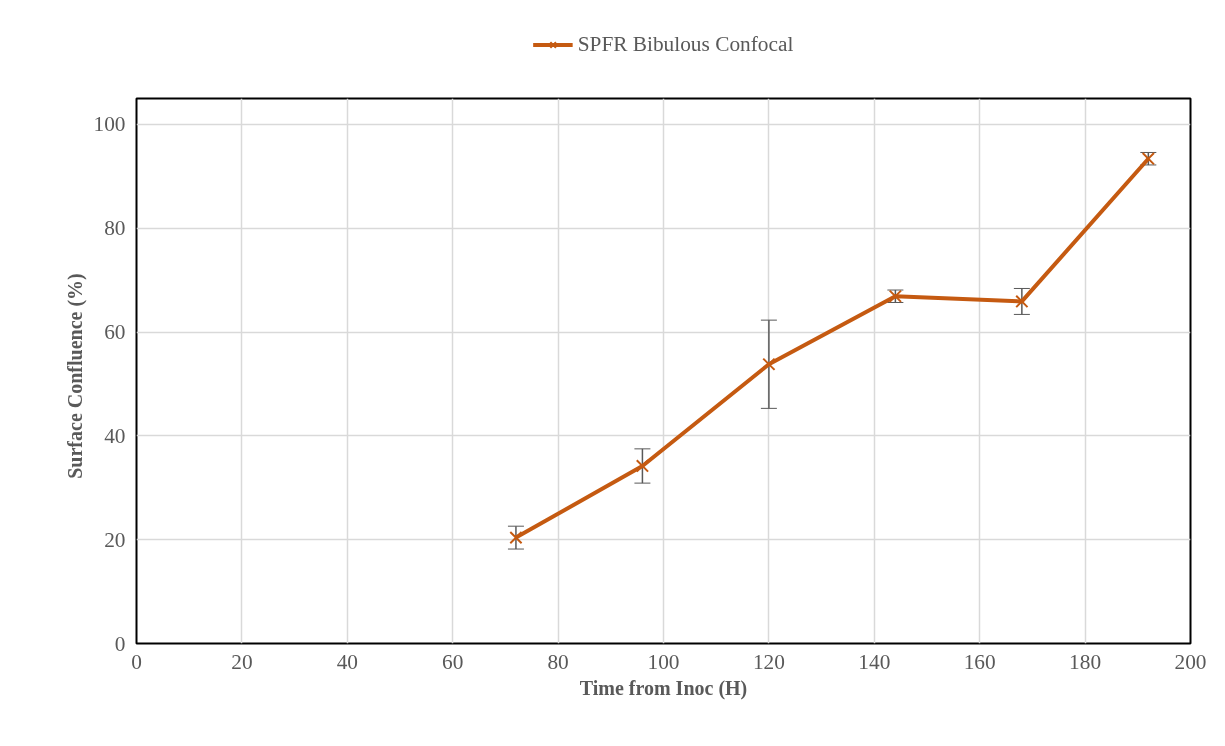 The height and width of the screenshot is (746, 1225). What do you see at coordinates (120, 643) in the screenshot?
I see `y-tick-label: 0` at bounding box center [120, 643].